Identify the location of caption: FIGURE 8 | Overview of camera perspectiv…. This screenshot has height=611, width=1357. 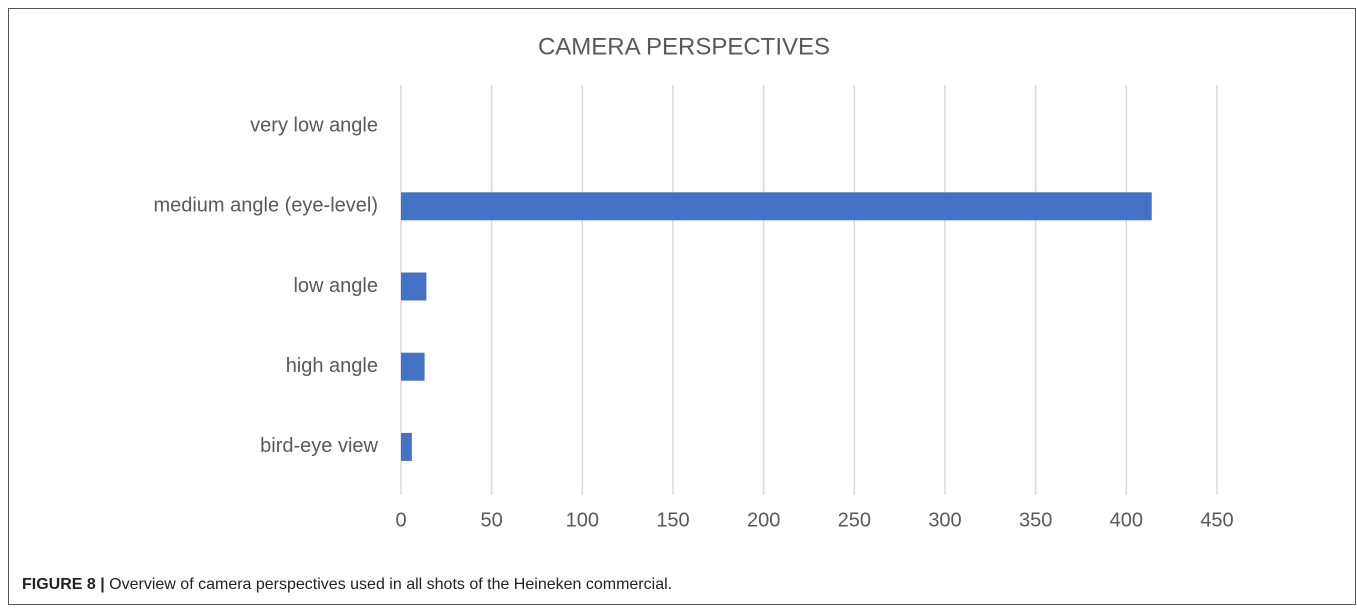
(347, 584).